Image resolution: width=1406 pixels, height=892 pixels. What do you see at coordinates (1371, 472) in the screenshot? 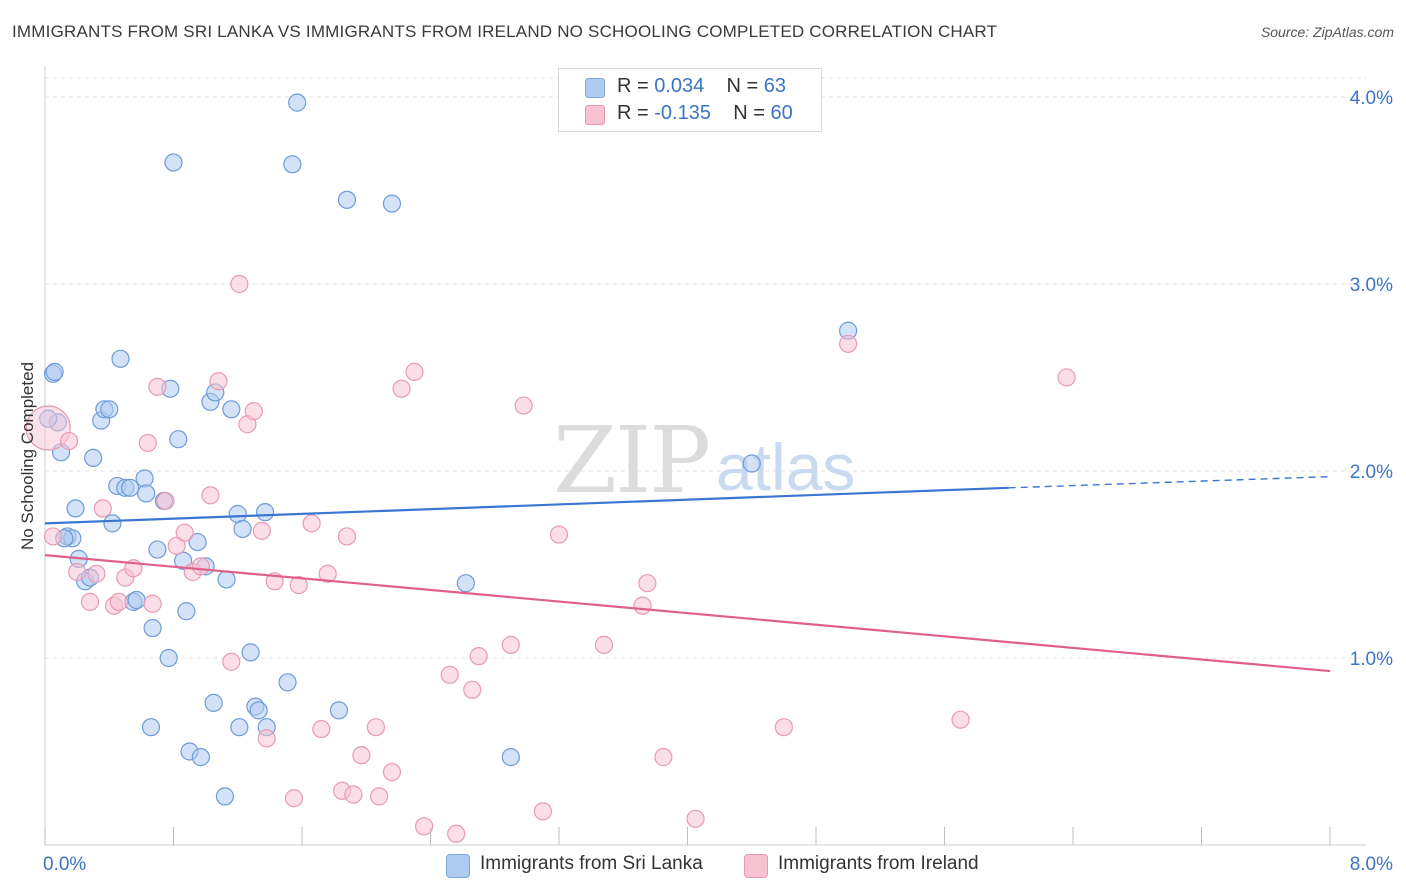
I see `y-tick-label: 2.0%` at bounding box center [1371, 472].